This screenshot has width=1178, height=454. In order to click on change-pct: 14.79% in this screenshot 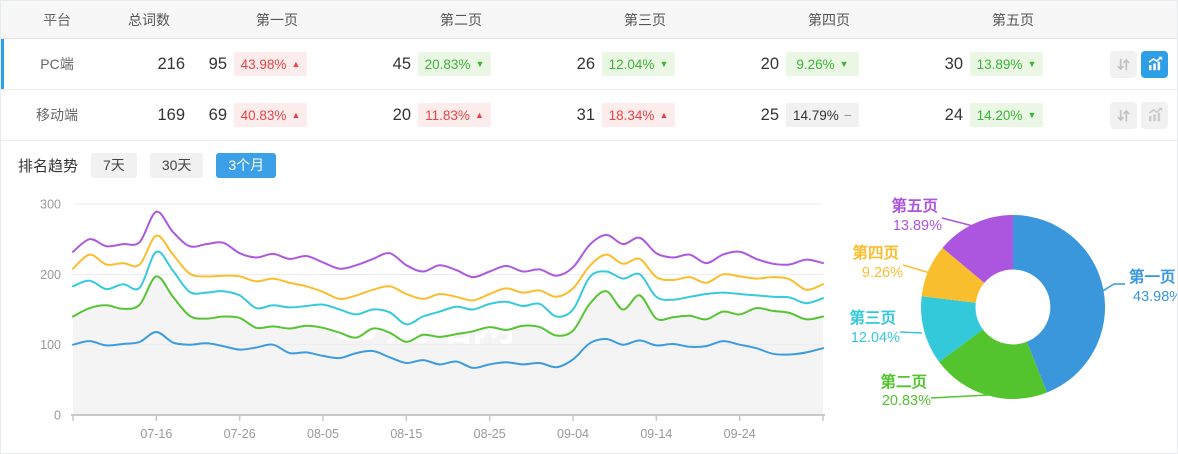, I will do `click(816, 115)`.